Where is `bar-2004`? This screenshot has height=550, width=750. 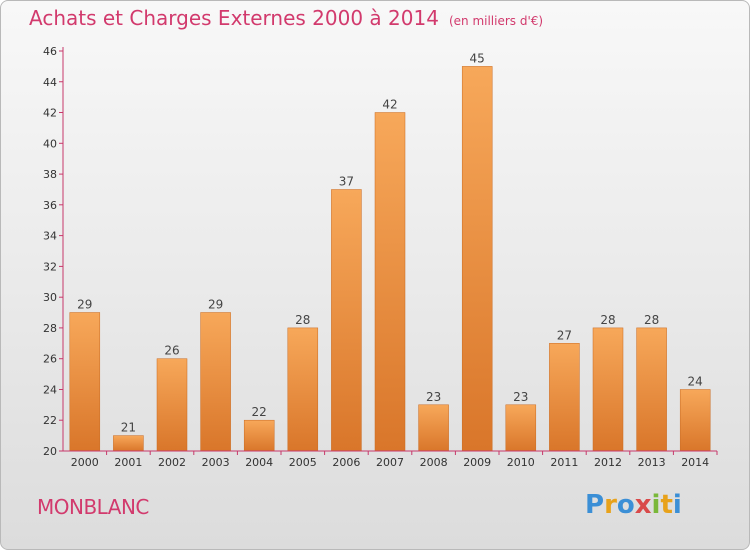 bar-2004 is located at coordinates (259, 435).